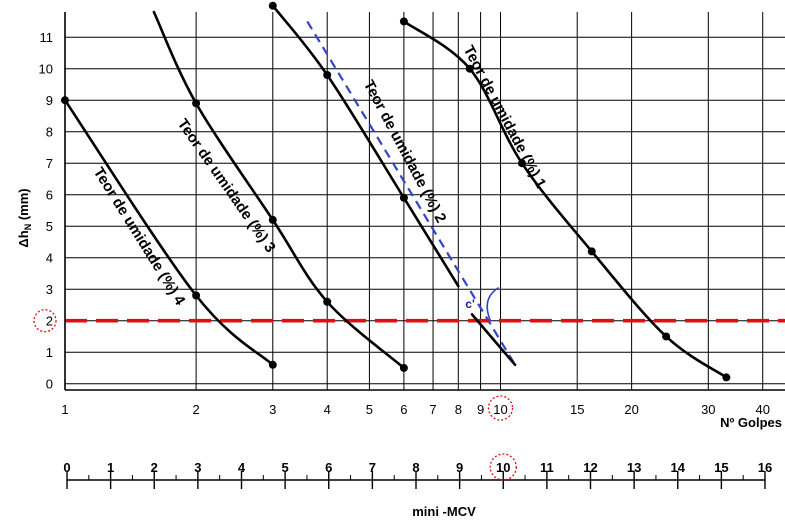  I want to click on y-tick-label: 3, so click(49, 289).